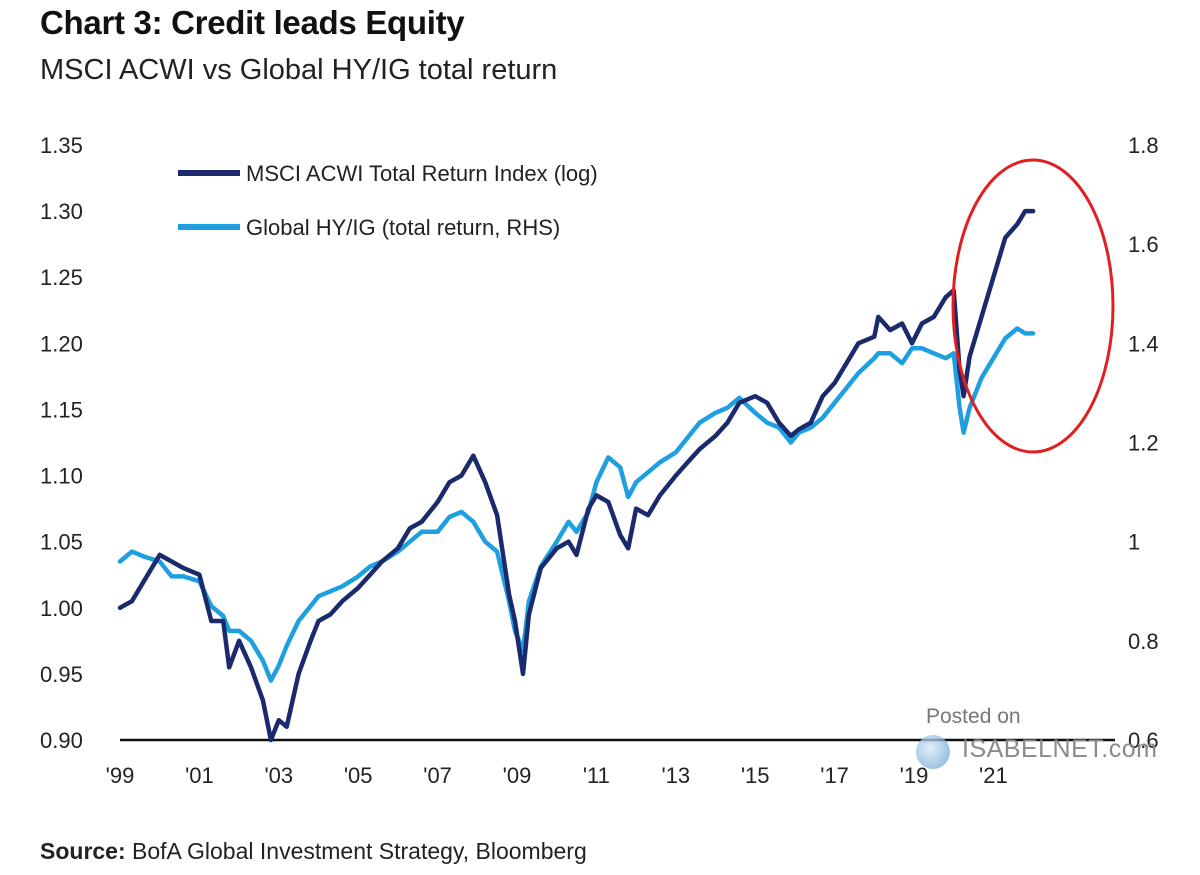  What do you see at coordinates (299, 70) in the screenshot?
I see `chart-subtitle: MSCI ACWI vs Global HY/IG total return` at bounding box center [299, 70].